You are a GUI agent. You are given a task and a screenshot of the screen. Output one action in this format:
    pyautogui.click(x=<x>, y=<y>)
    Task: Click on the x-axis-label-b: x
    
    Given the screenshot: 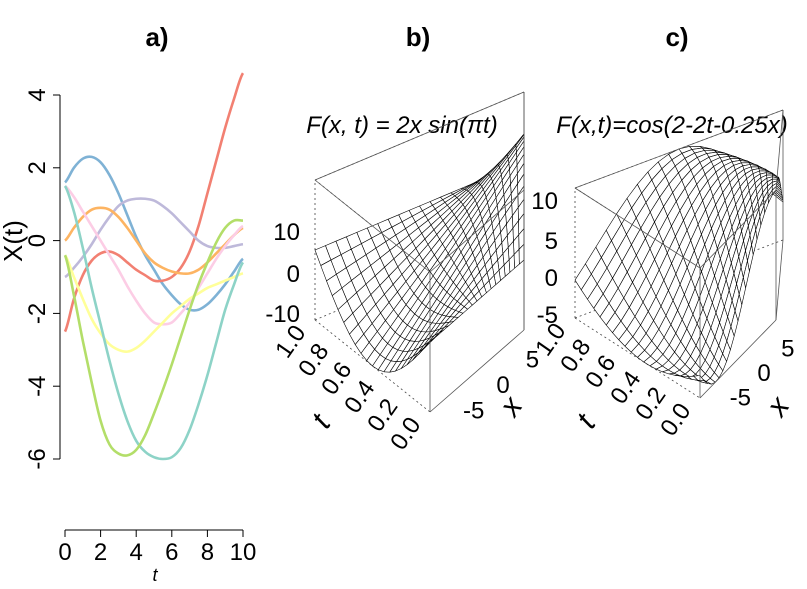 What is the action you would take?
    pyautogui.click(x=510, y=407)
    